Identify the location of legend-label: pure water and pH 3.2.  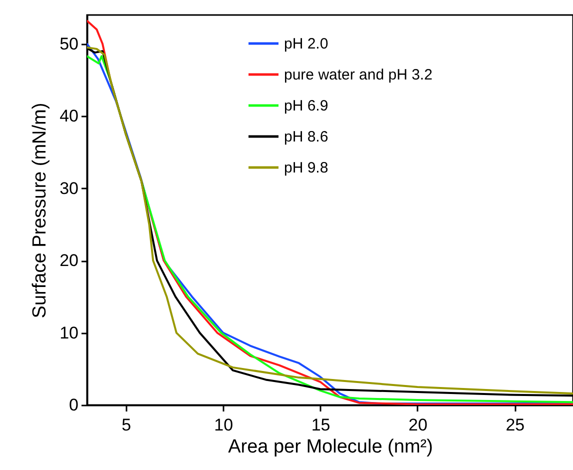
(358, 75).